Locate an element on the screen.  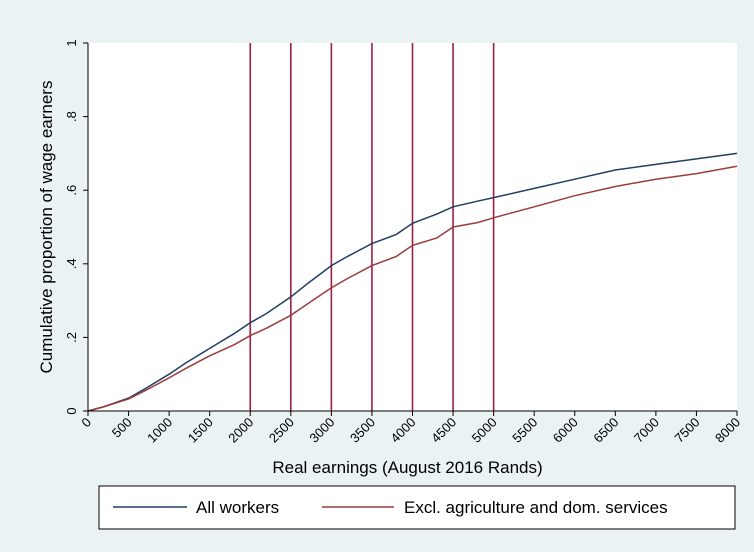
x-tick-label: 0 is located at coordinates (86, 423).